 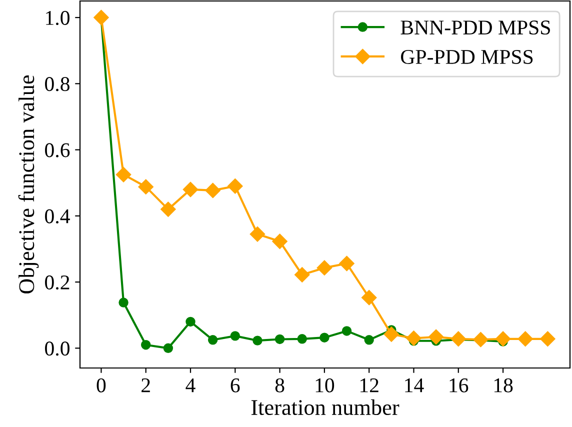 I want to click on x-tick-label: 8, so click(x=279, y=385).